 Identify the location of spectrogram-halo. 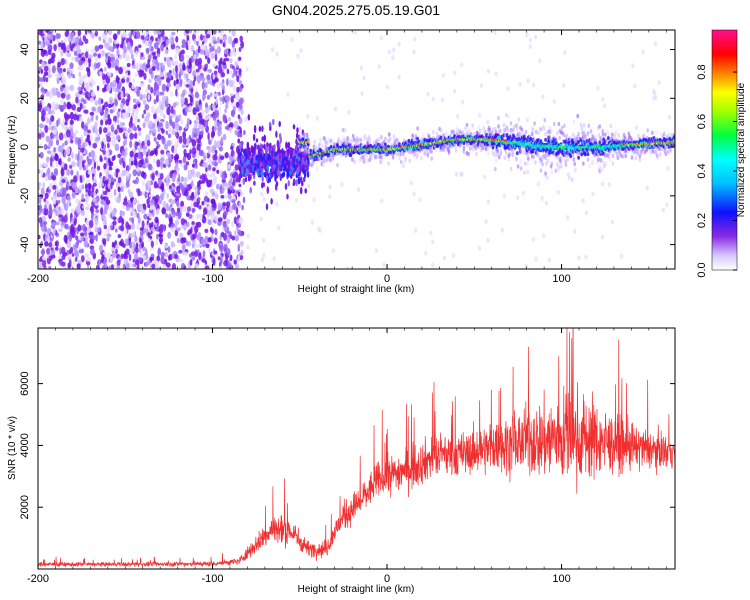
(332, 141).